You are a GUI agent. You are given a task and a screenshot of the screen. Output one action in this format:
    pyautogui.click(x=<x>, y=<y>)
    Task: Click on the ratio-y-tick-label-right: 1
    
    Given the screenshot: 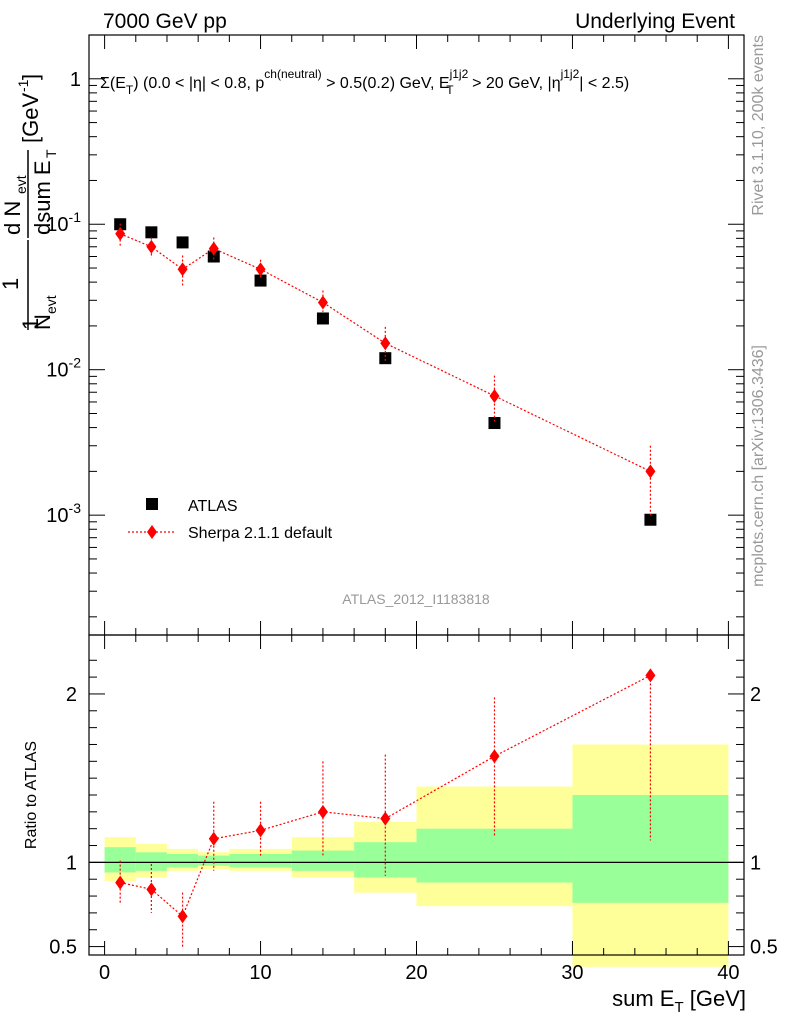 What is the action you would take?
    pyautogui.click(x=755, y=863)
    